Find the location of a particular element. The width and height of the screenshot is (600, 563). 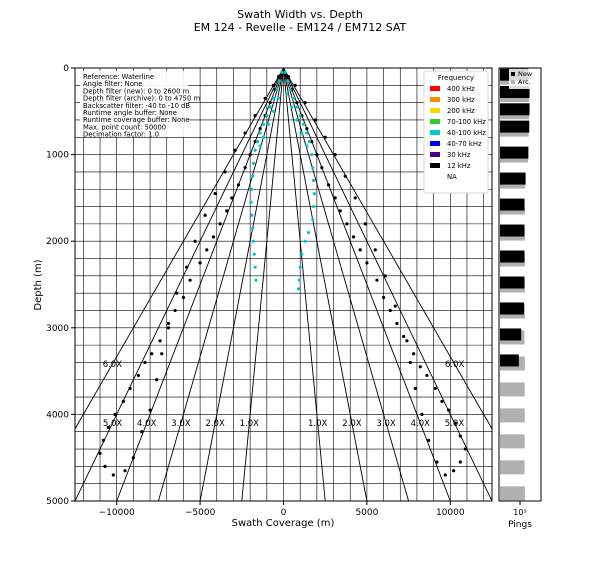

y-tick-label: 3000 is located at coordinates (57, 329).